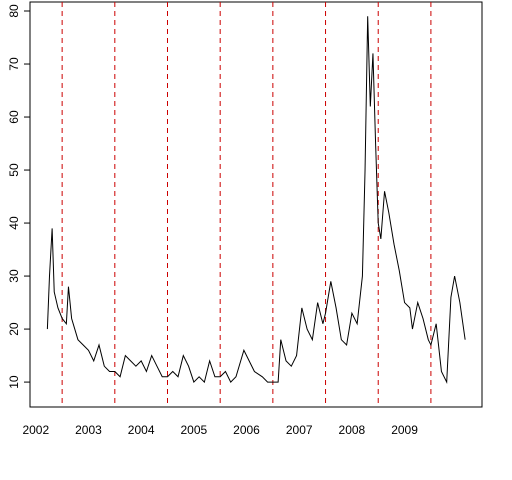 The width and height of the screenshot is (512, 480). I want to click on x-tick-label: 2003, so click(88, 430).